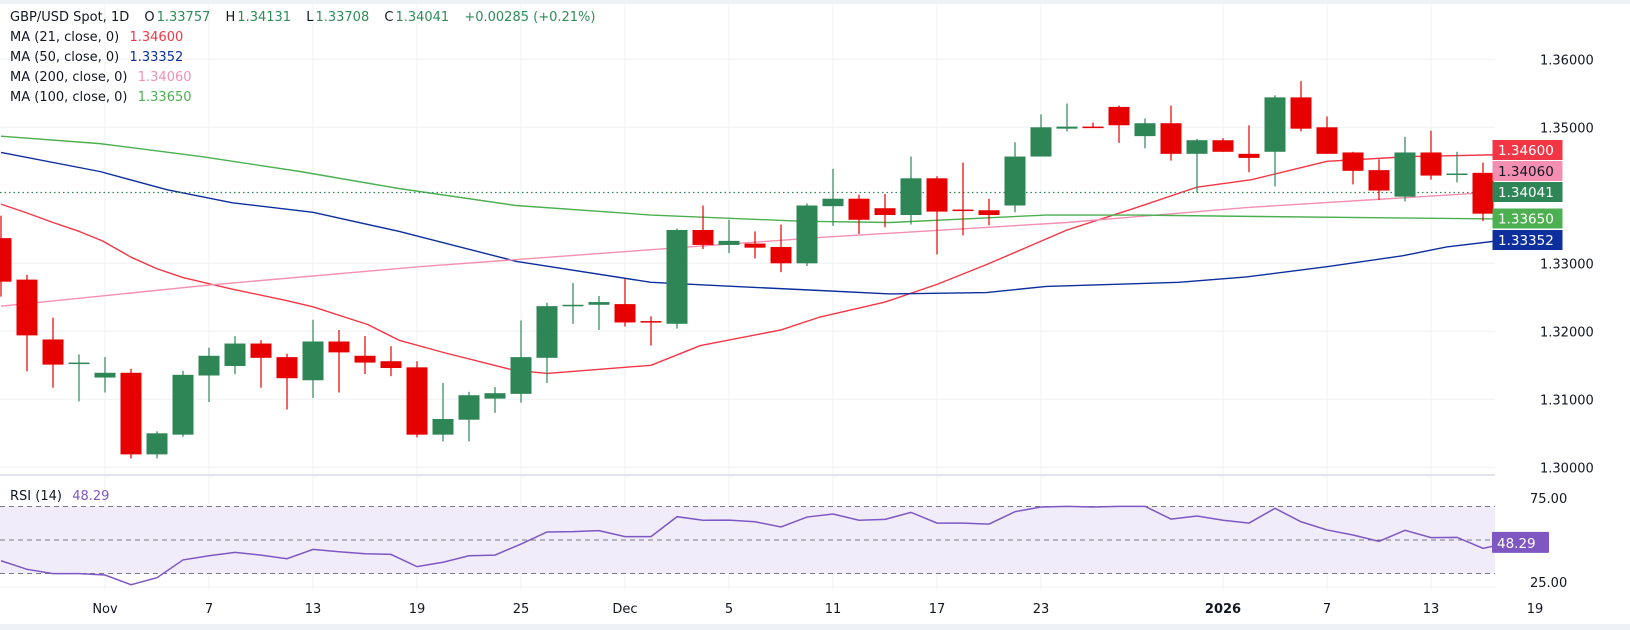  What do you see at coordinates (97, 38) in the screenshot?
I see `ma21-legend: MA (21, close, 0) 1.34600` at bounding box center [97, 38].